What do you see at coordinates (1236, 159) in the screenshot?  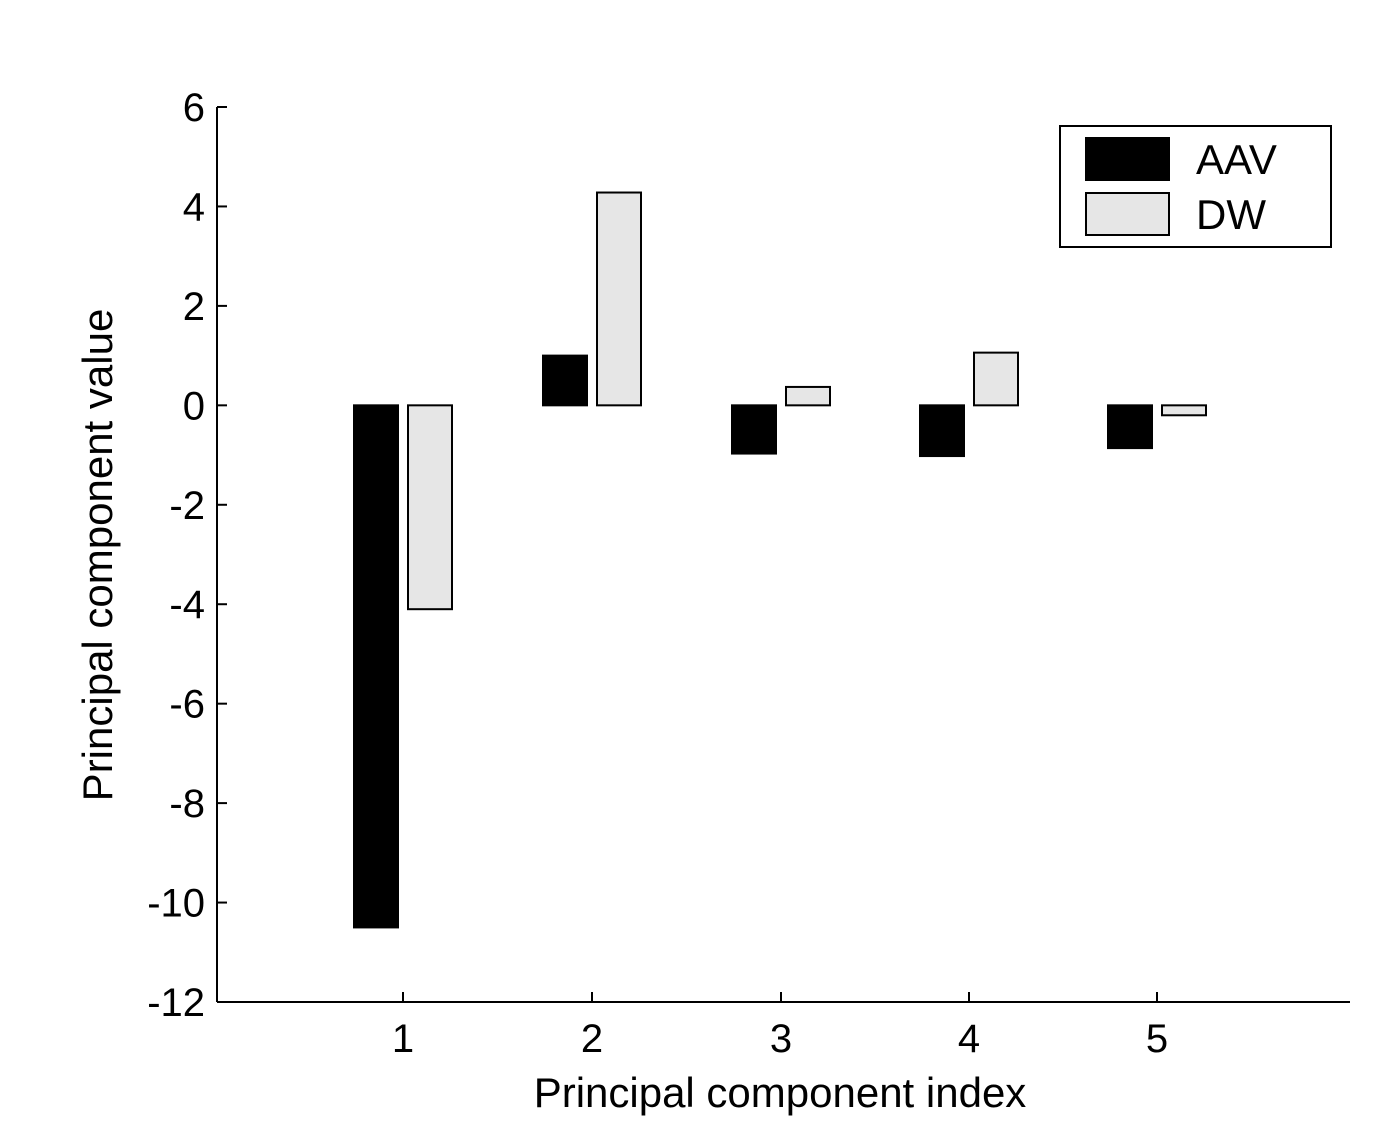 I see `legend-label-aav: AAV` at bounding box center [1236, 159].